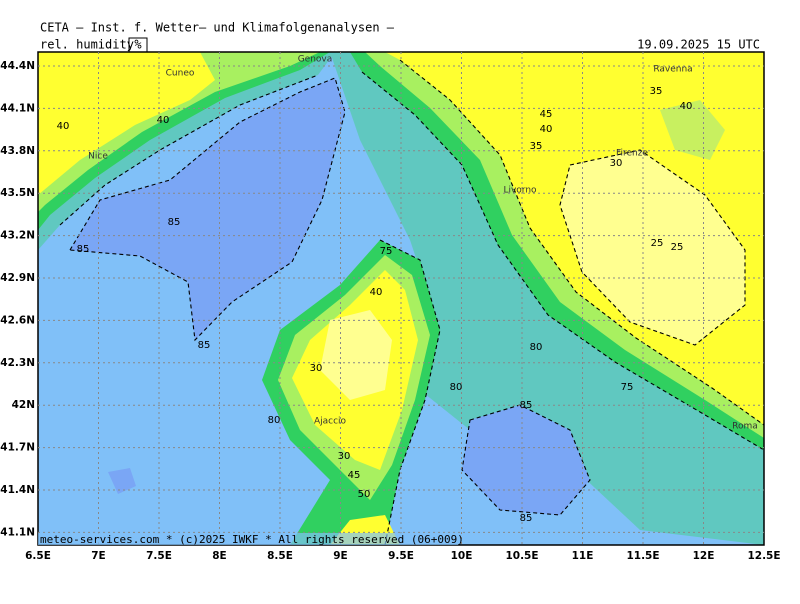 This screenshot has height=604, width=800. What do you see at coordinates (17, 490) in the screenshot?
I see `lat-label: 41.4N` at bounding box center [17, 490].